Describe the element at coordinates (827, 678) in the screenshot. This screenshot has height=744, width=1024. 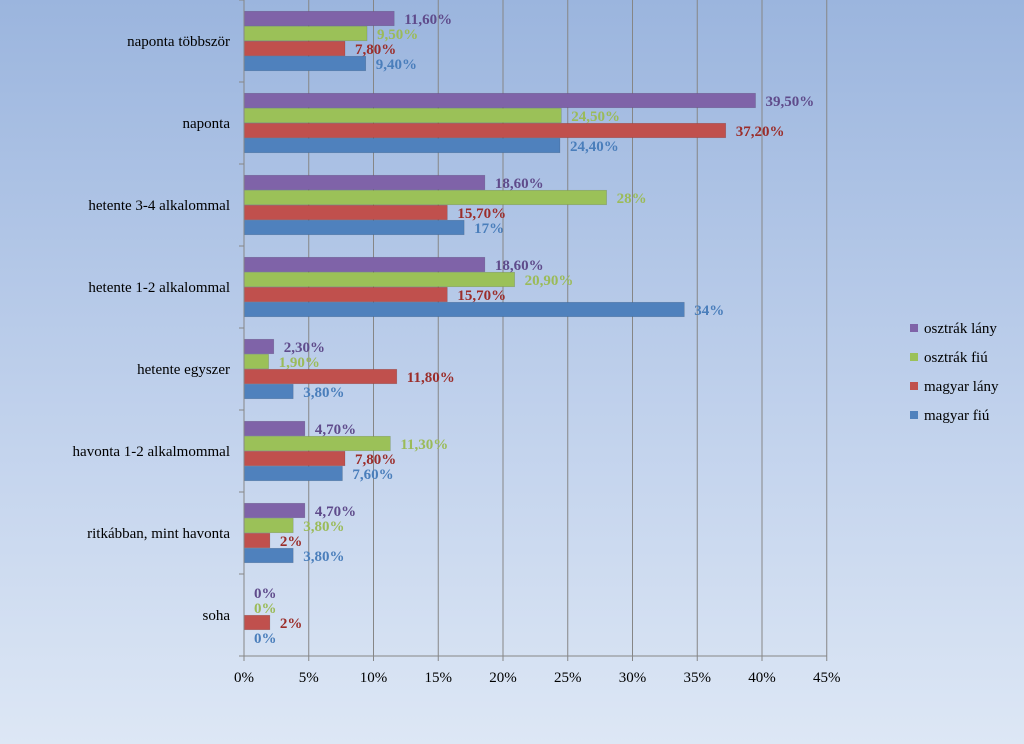
I see `x-tick-label: 45%` at that location.